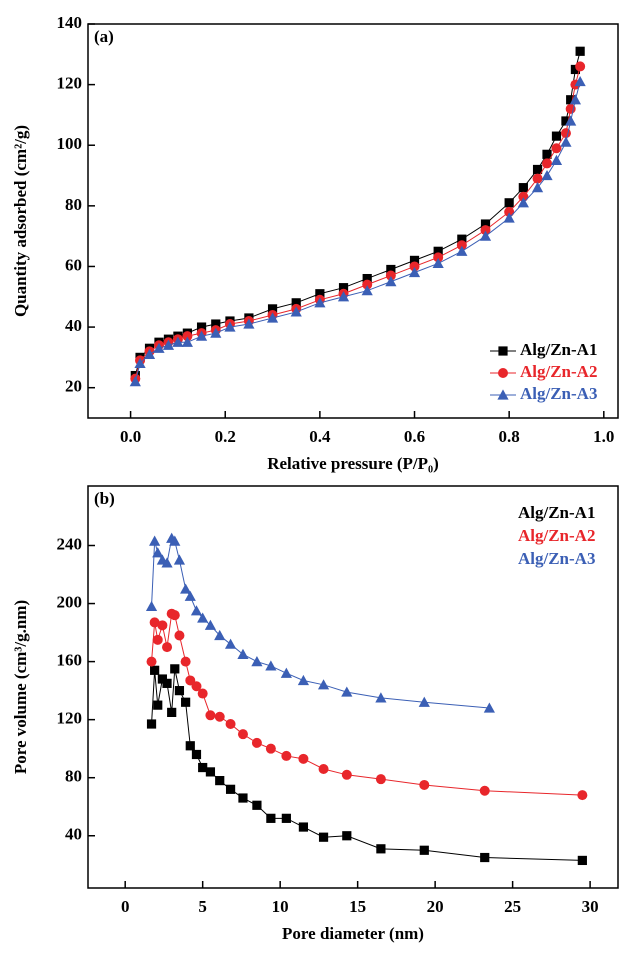 The width and height of the screenshot is (619, 979). Describe the element at coordinates (125, 906) in the screenshot. I see `x-tick-label: 0` at that location.